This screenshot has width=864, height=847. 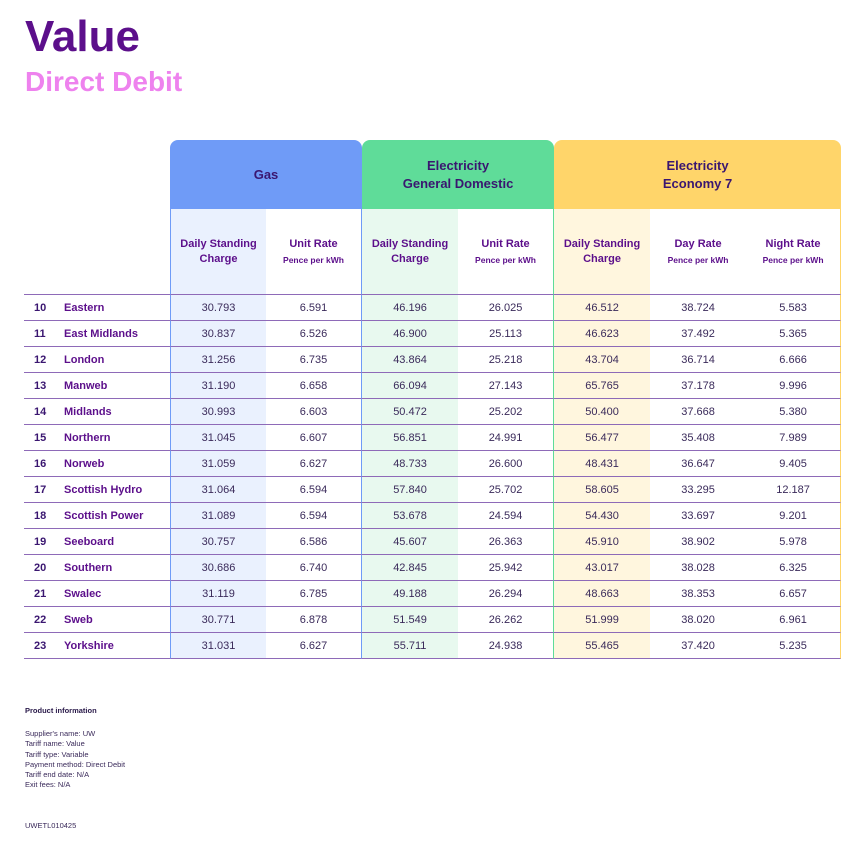 I want to click on region-name: Scottish Hydro, so click(x=117, y=489).